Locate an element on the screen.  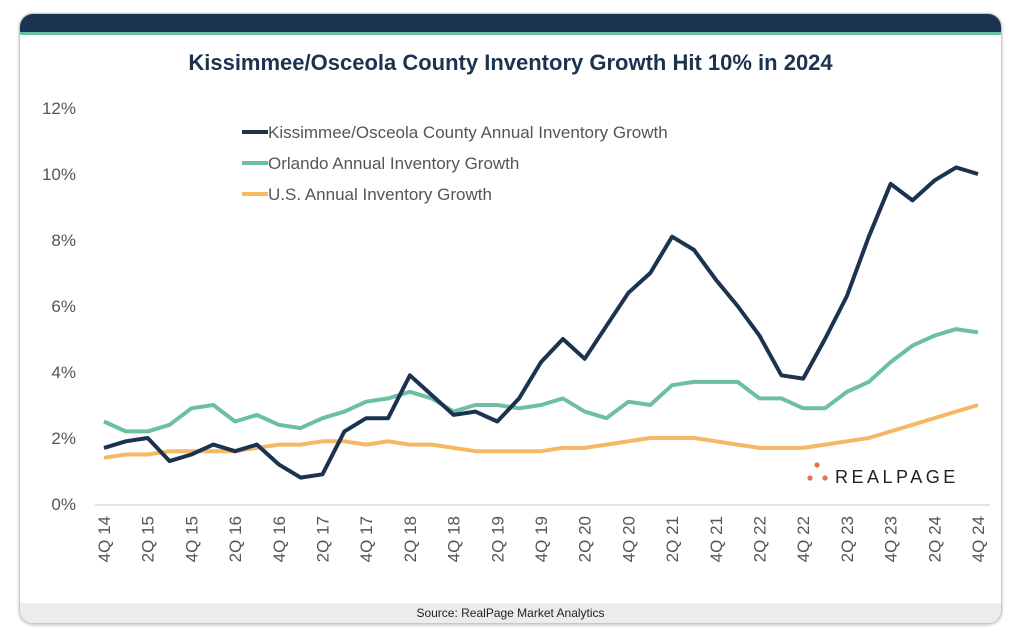
y-tick-label: 6% is located at coordinates (63, 306).